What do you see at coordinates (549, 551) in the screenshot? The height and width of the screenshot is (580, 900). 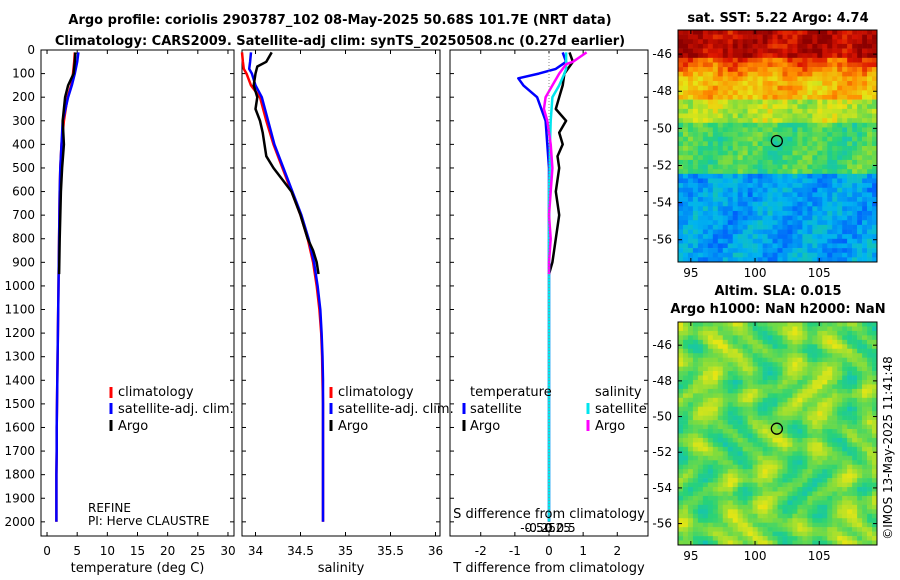 I see `x-tick-label: 0` at bounding box center [549, 551].